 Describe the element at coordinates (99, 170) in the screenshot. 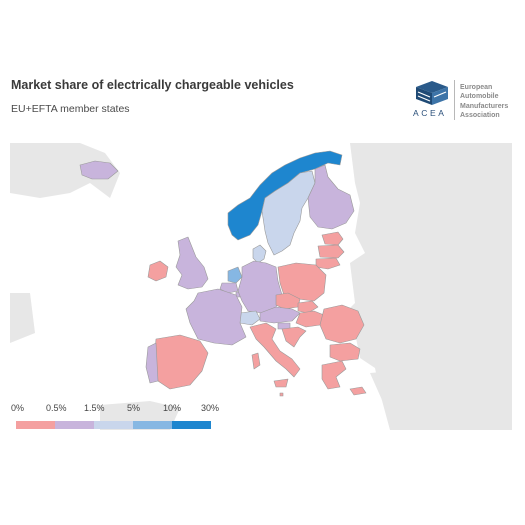

I see `country-iceland` at that location.